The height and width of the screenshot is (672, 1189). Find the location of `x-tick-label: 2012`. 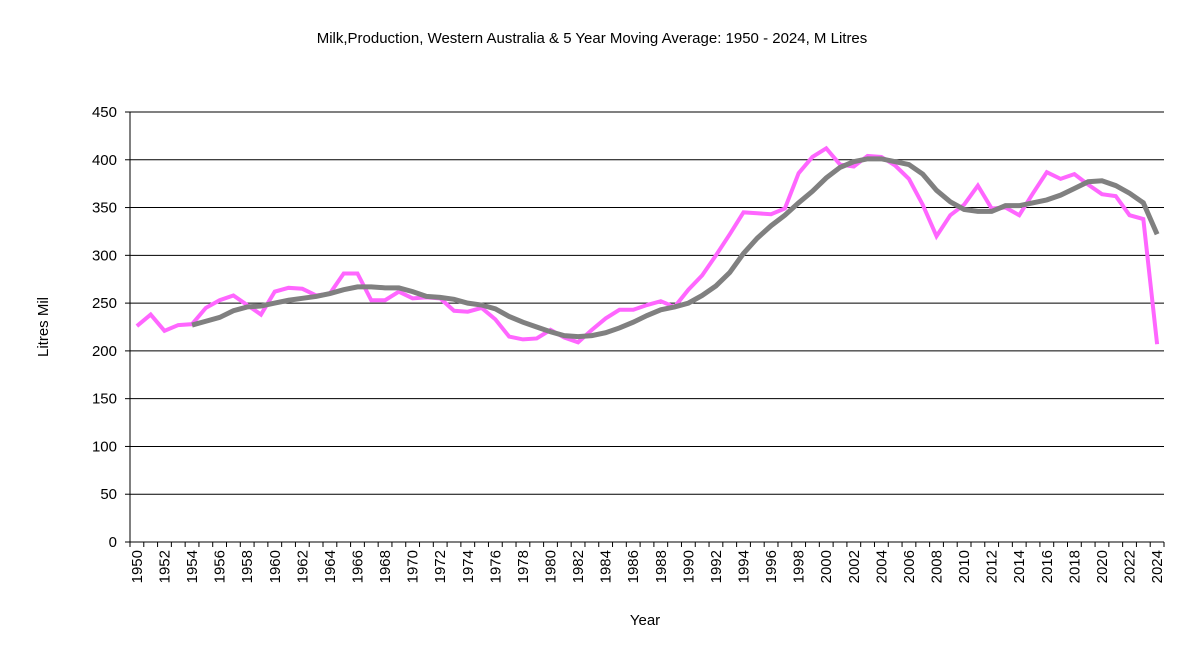

x-tick-label: 2012 is located at coordinates (992, 566).